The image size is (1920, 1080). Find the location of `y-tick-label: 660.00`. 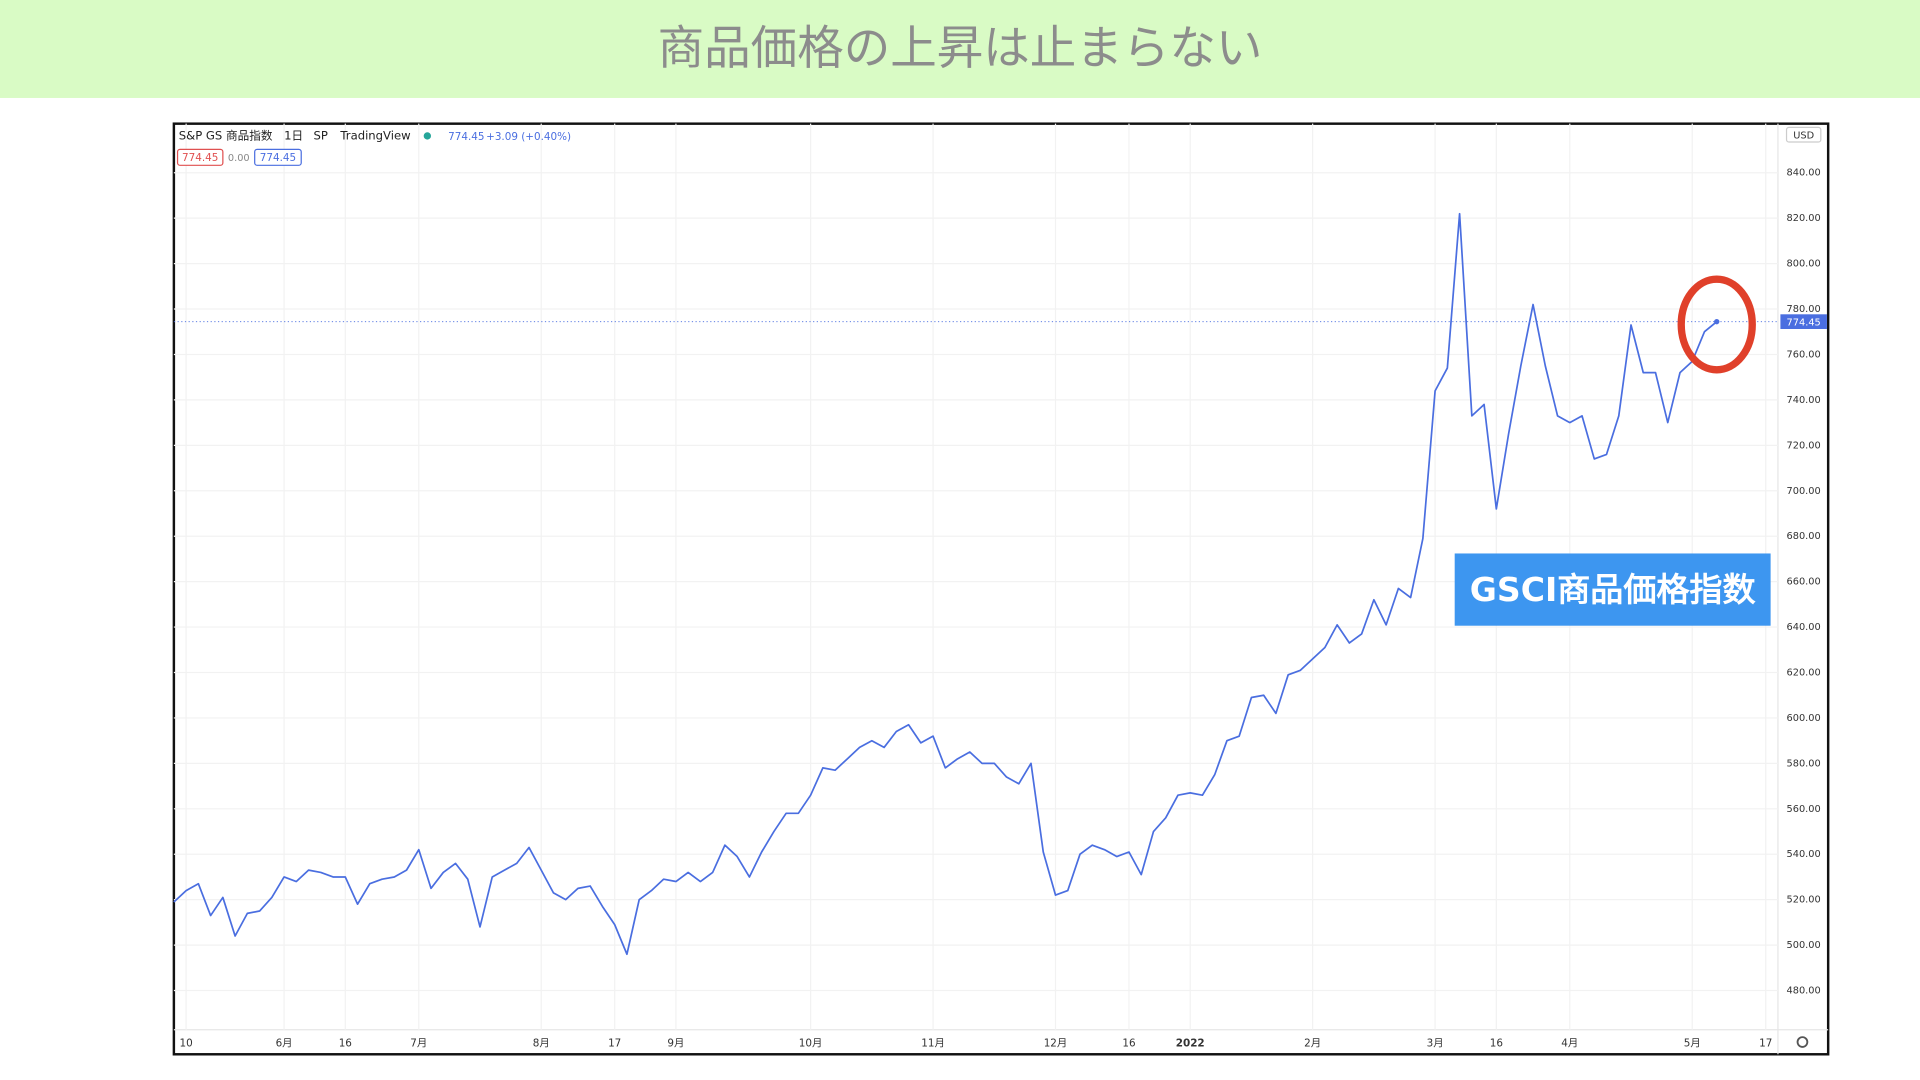

y-tick-label: 660.00 is located at coordinates (1804, 582).